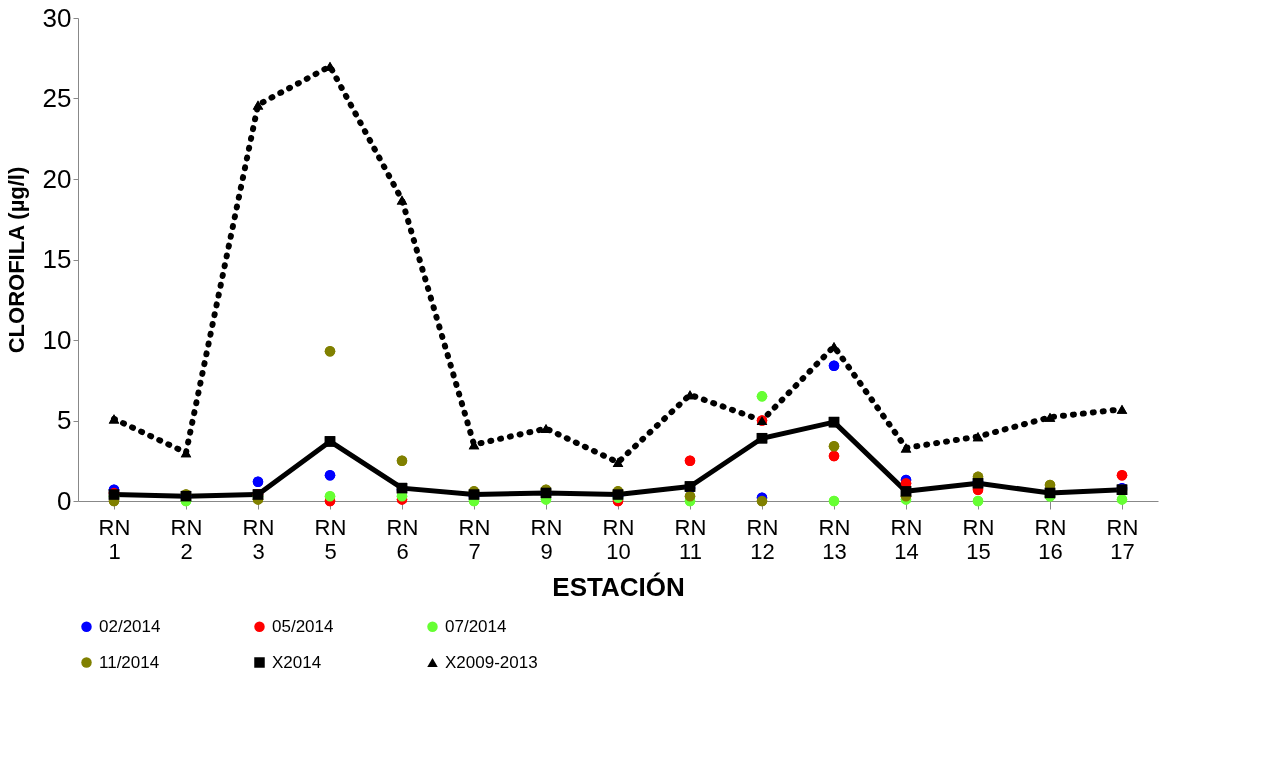 The image size is (1286, 782). What do you see at coordinates (64, 420) in the screenshot?
I see `y-tick-label: 5` at bounding box center [64, 420].